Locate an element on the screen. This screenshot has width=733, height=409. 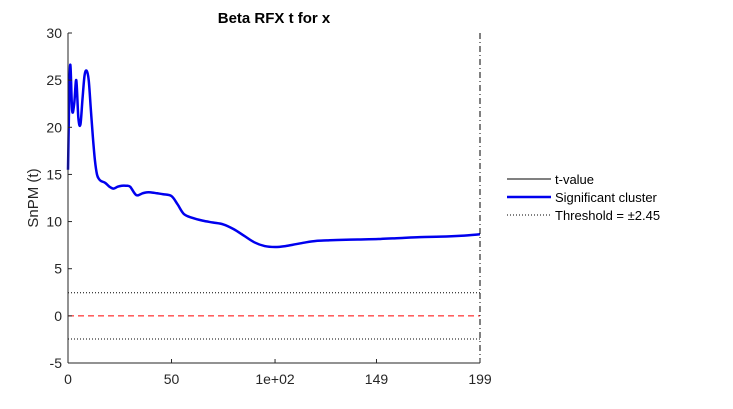
x-tick-label: 149 is located at coordinates (377, 379).